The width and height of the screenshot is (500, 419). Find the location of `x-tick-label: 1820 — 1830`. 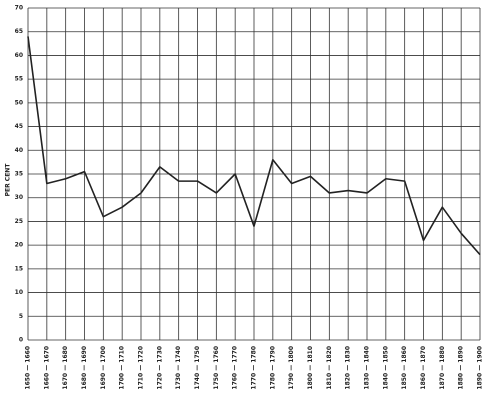

x-tick-label: 1820 — 1830 is located at coordinates (348, 368).